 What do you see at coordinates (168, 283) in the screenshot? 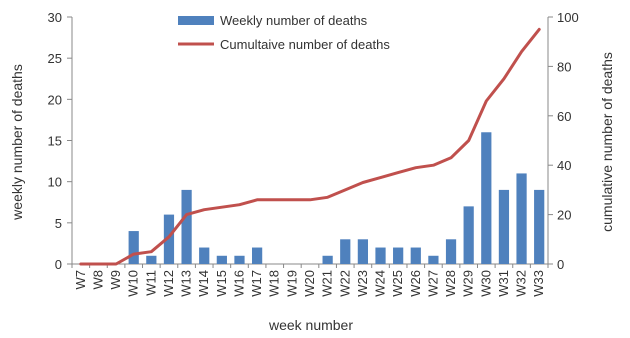
I see `x-tick-label: W12` at bounding box center [168, 283].